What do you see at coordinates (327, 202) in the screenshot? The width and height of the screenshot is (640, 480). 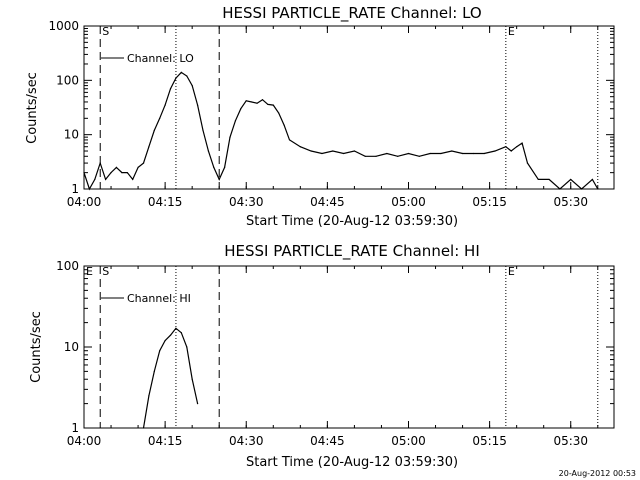 I see `lo-x-tick-label: 04:45` at bounding box center [327, 202].